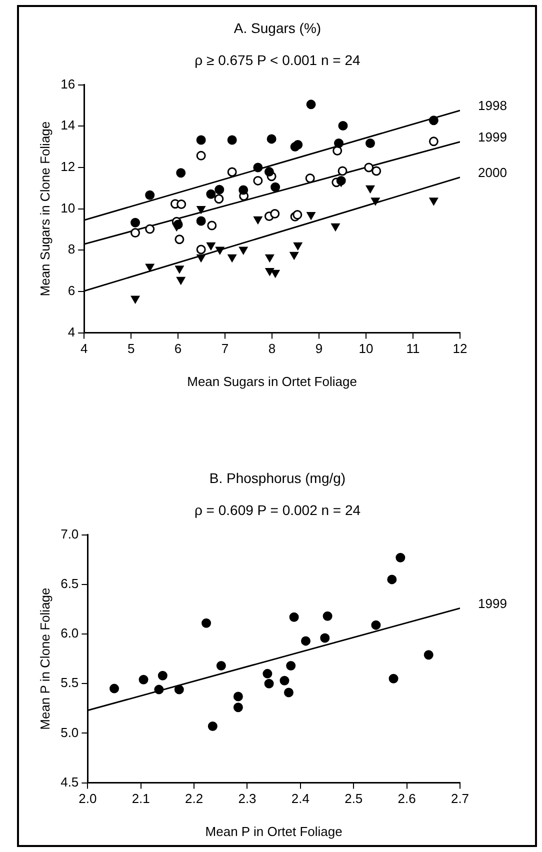  I want to click on y-axis-title: Mean P in Clone Foliage, so click(44, 659).